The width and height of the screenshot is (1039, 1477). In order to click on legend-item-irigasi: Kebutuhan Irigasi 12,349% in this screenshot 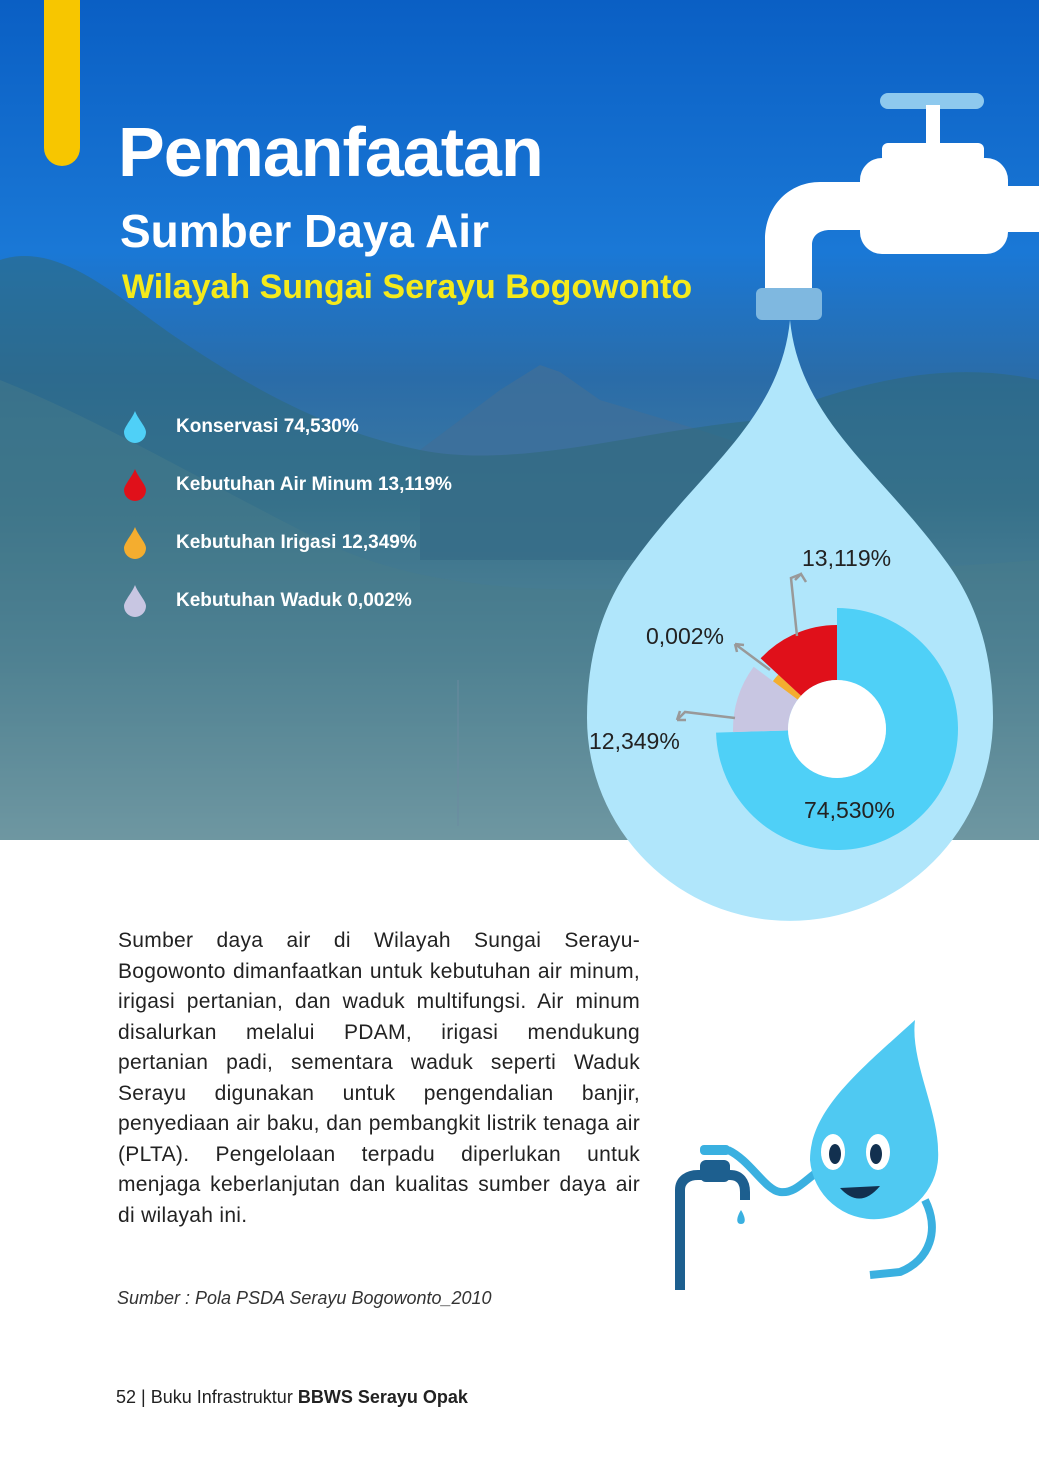, I will do `click(288, 543)`.